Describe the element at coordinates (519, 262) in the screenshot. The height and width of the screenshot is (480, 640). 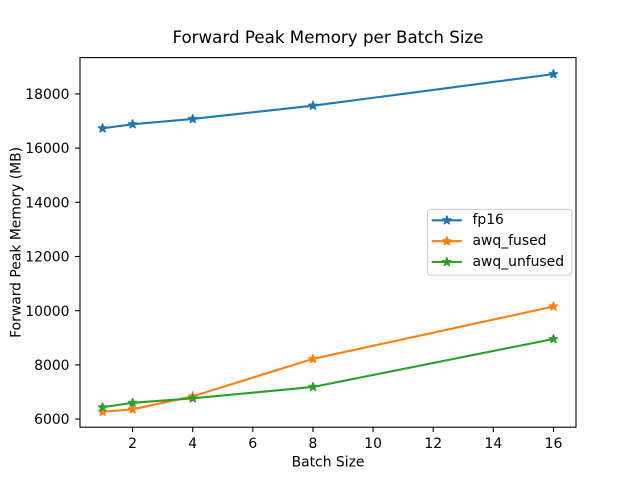
I see `legend-label: awq_unfused` at that location.